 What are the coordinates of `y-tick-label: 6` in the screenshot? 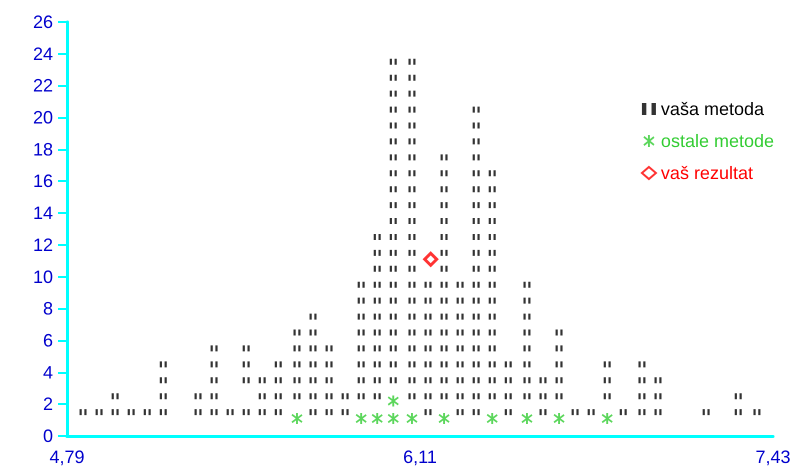 It's located at (47, 340).